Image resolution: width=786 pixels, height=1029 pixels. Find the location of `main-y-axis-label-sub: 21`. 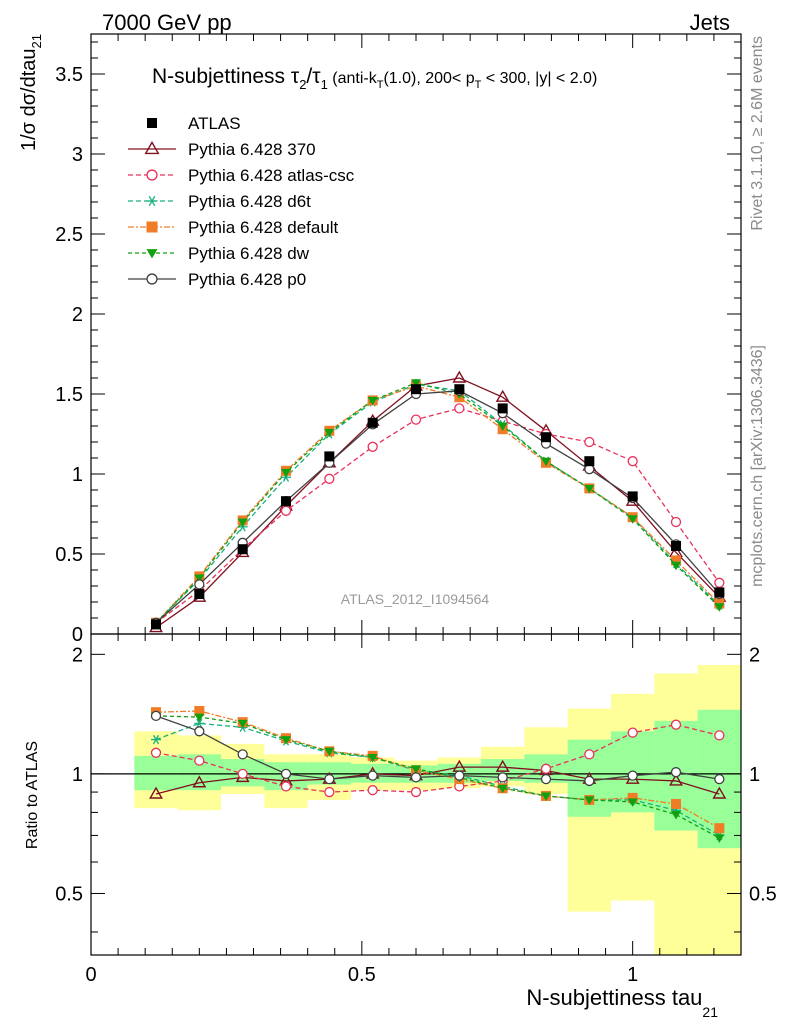

main-y-axis-label-sub: 21 is located at coordinates (36, 41).